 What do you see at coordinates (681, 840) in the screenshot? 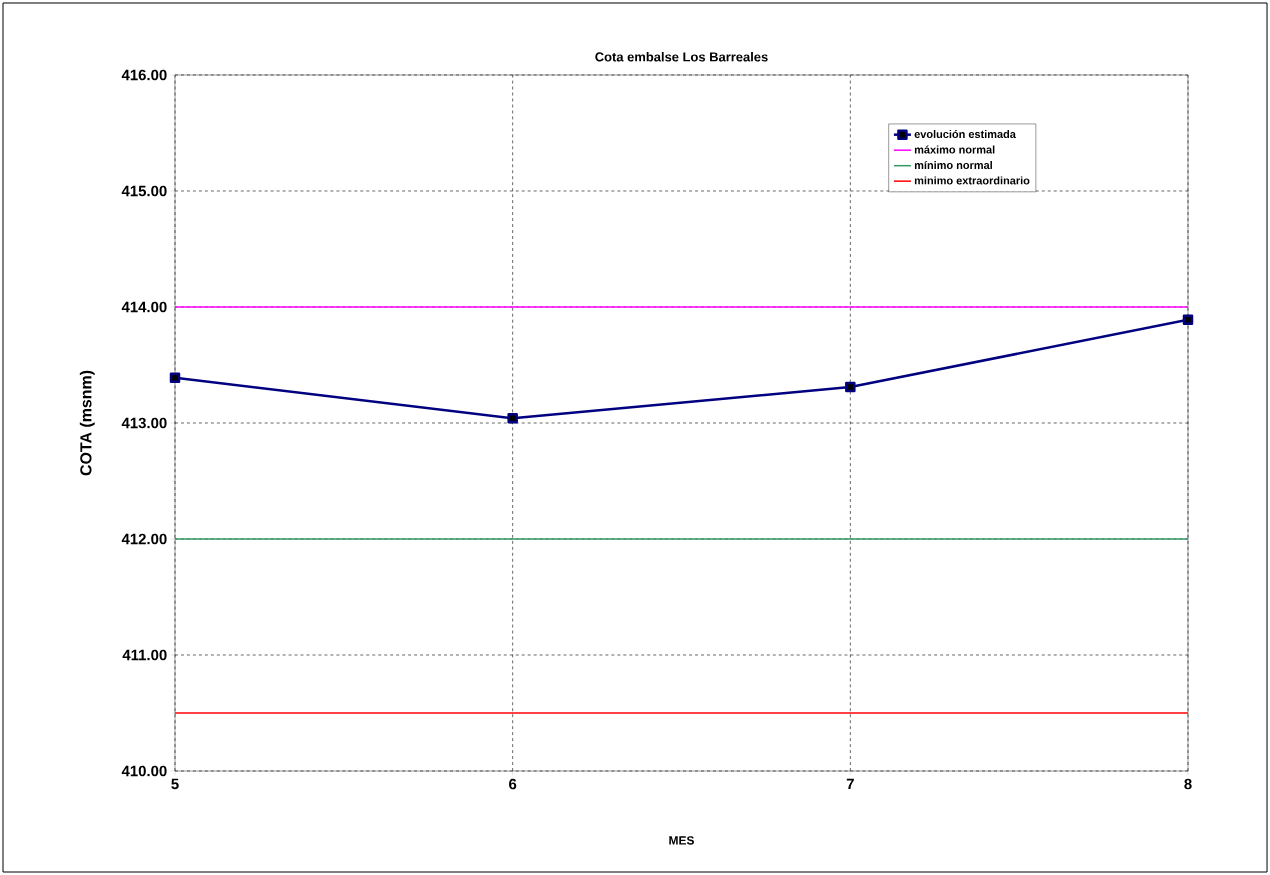
I see `x-axis-title: MES` at bounding box center [681, 840].